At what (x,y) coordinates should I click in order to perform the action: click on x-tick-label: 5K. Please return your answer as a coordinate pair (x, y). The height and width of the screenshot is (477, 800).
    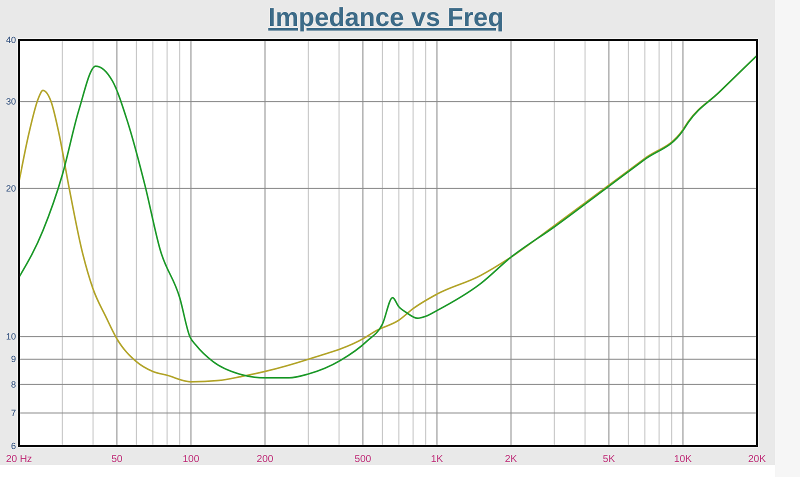
    Looking at the image, I should click on (609, 459).